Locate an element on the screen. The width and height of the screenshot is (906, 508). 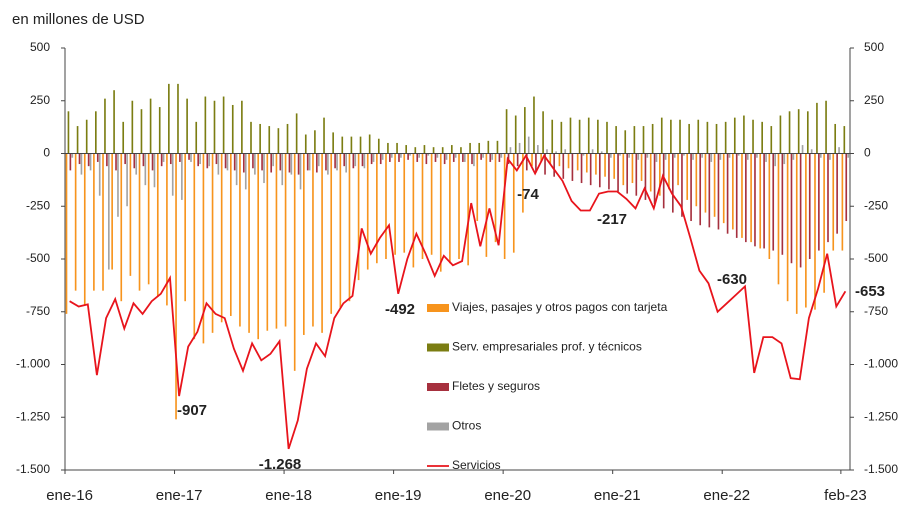
y-tick-label: -250 is located at coordinates (38, 205).